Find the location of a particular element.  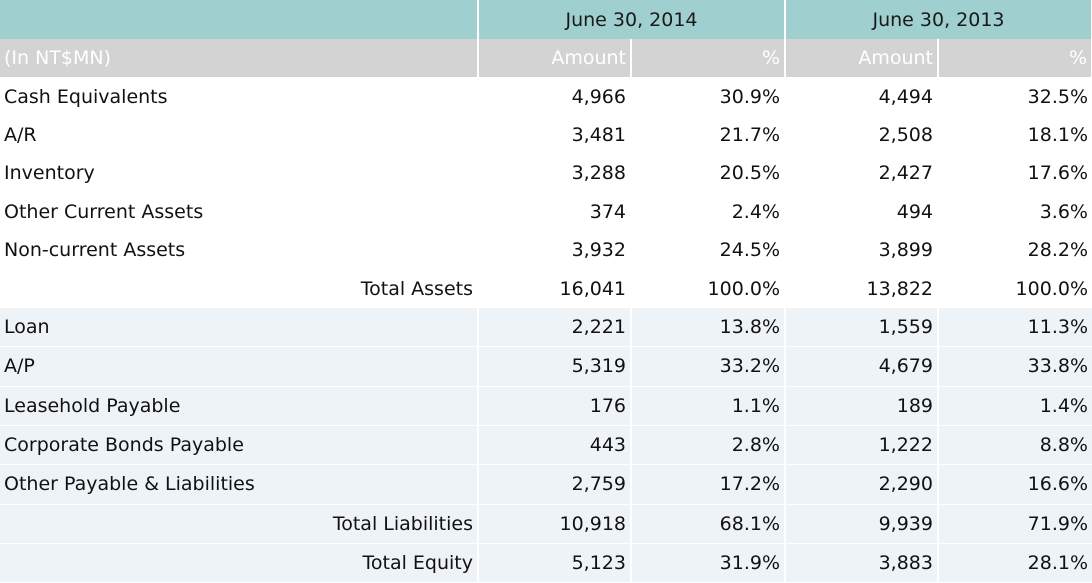

amount-2013-cell: 4,494 is located at coordinates (862, 96).